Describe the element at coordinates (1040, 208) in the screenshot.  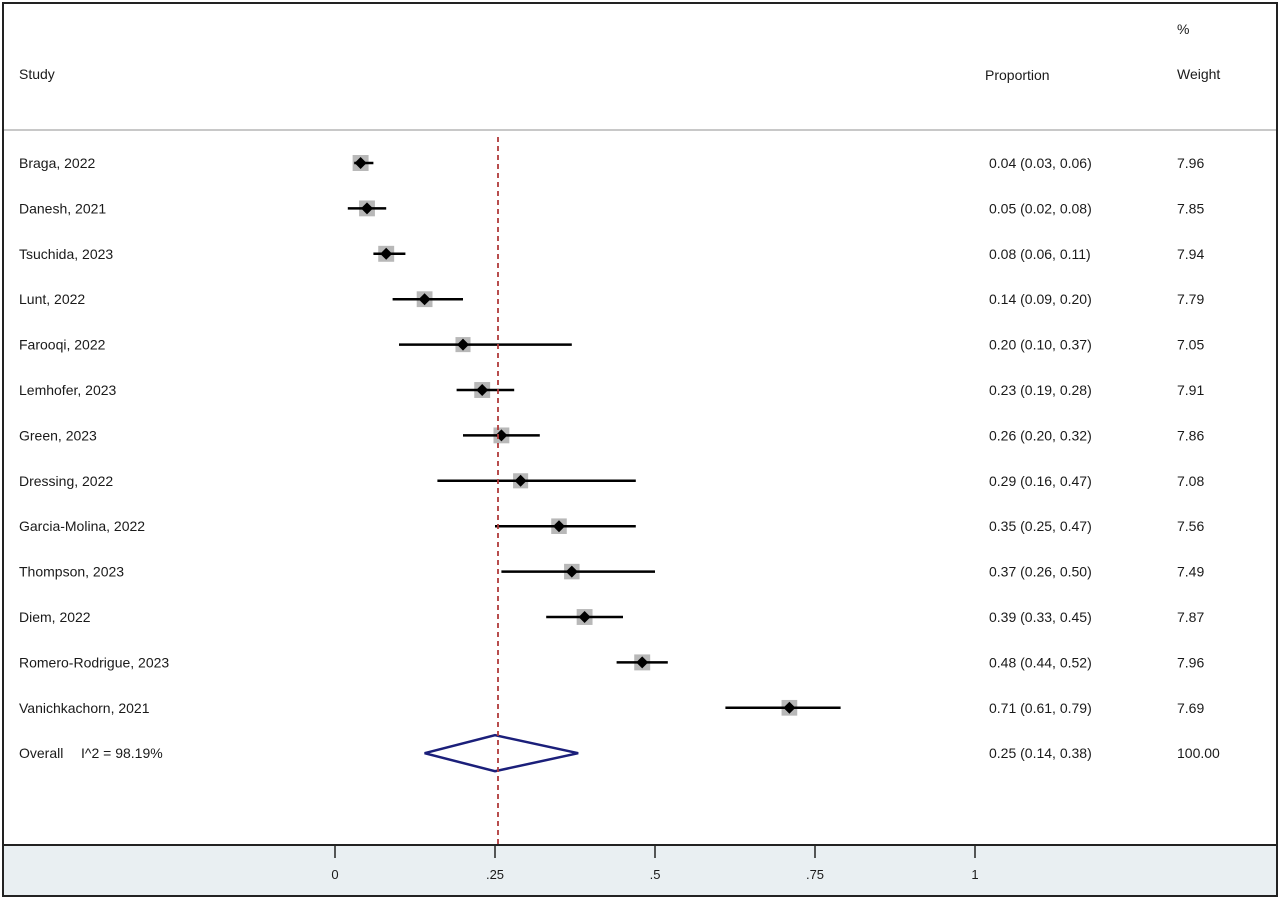
I see `proportion-ci-text: 0.05 (0.02, 0.08)` at that location.